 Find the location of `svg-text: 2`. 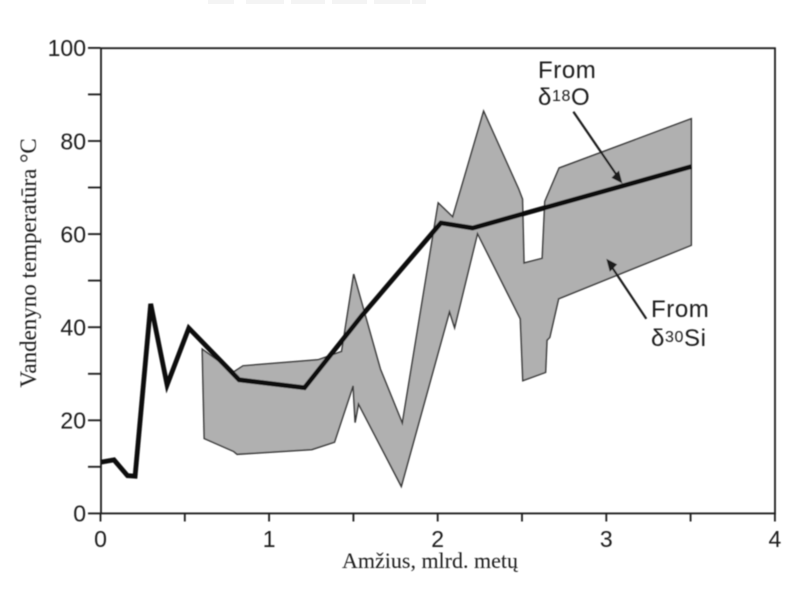

svg-text: 2 is located at coordinates (437, 539).